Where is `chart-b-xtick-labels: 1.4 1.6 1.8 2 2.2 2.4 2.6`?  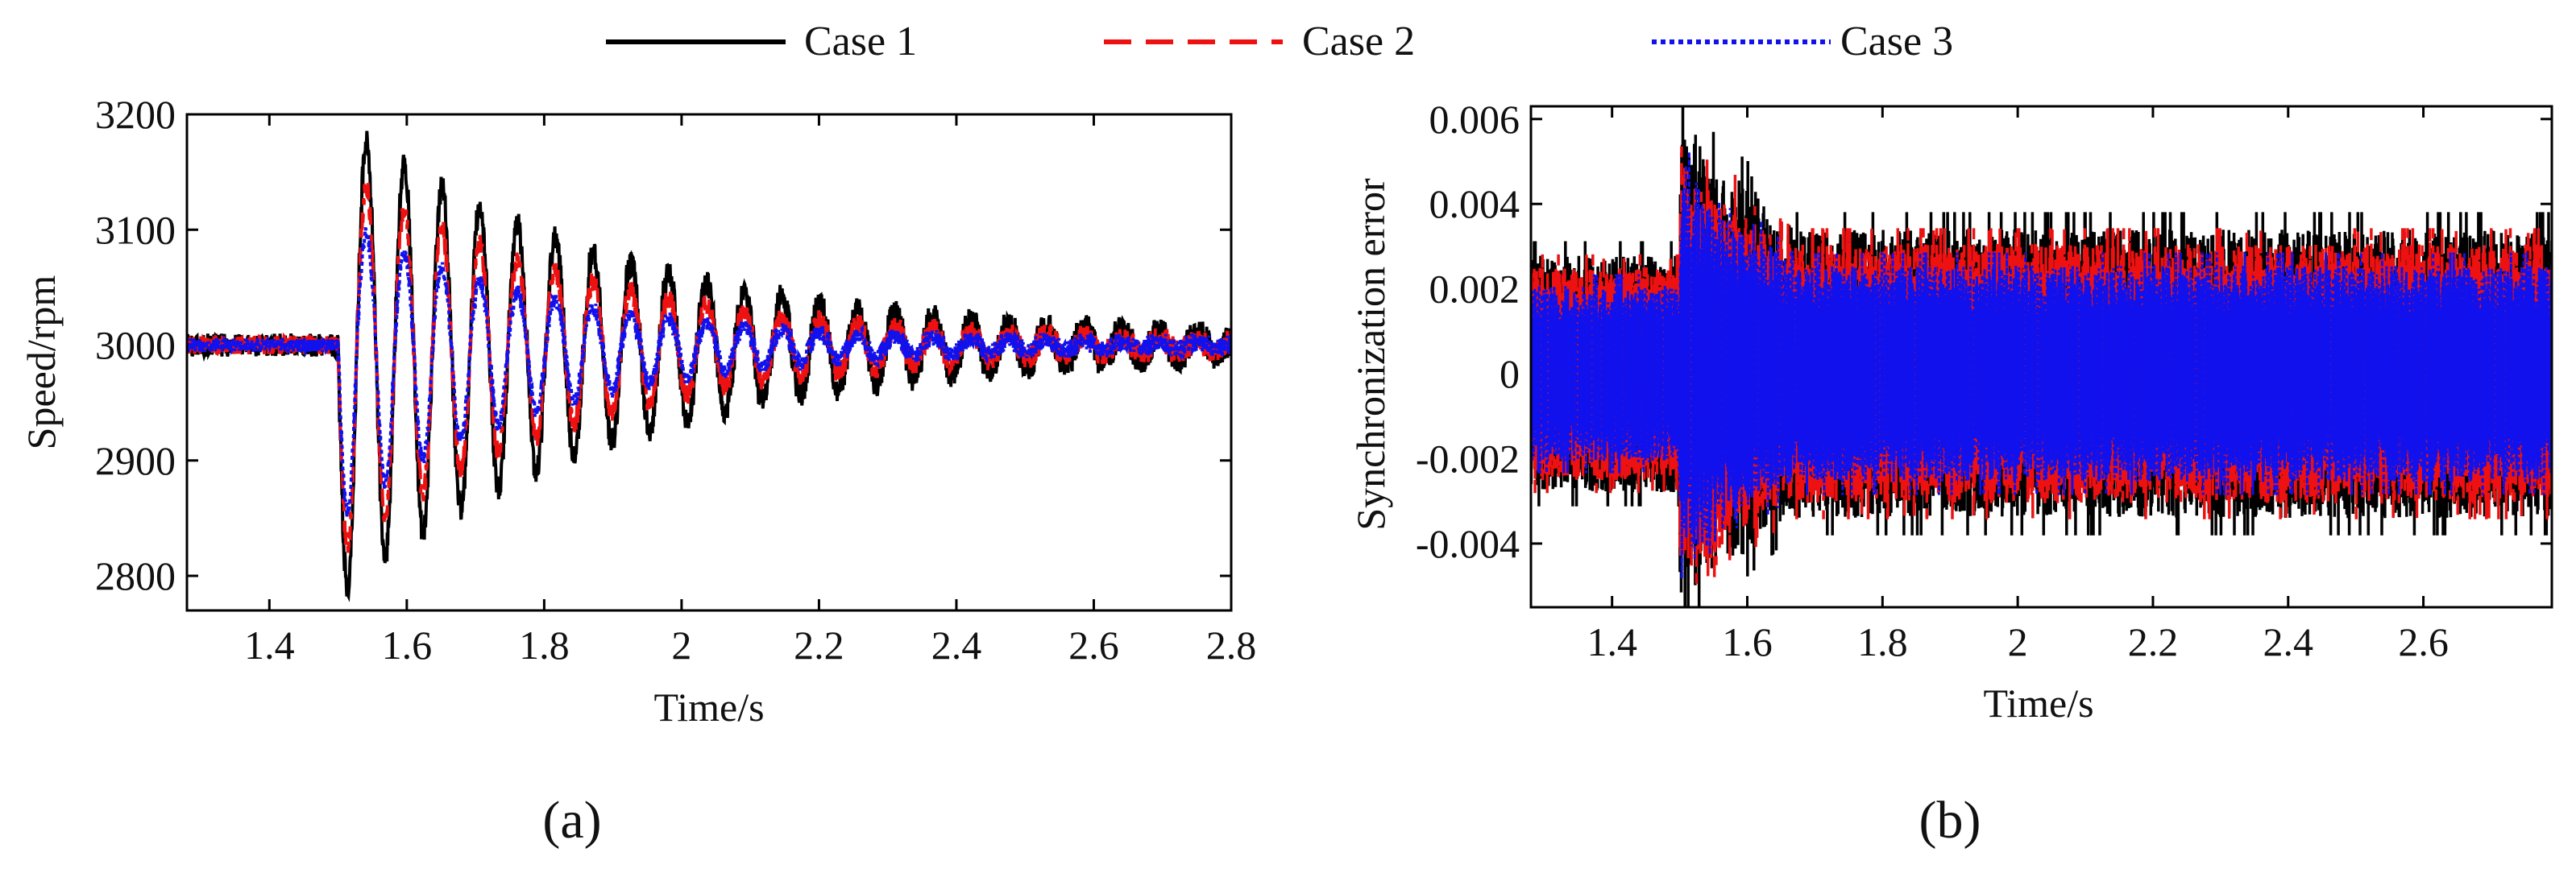 chart-b-xtick-labels: 1.4 1.6 1.8 2 2.2 2.4 2.6 is located at coordinates (2018, 642).